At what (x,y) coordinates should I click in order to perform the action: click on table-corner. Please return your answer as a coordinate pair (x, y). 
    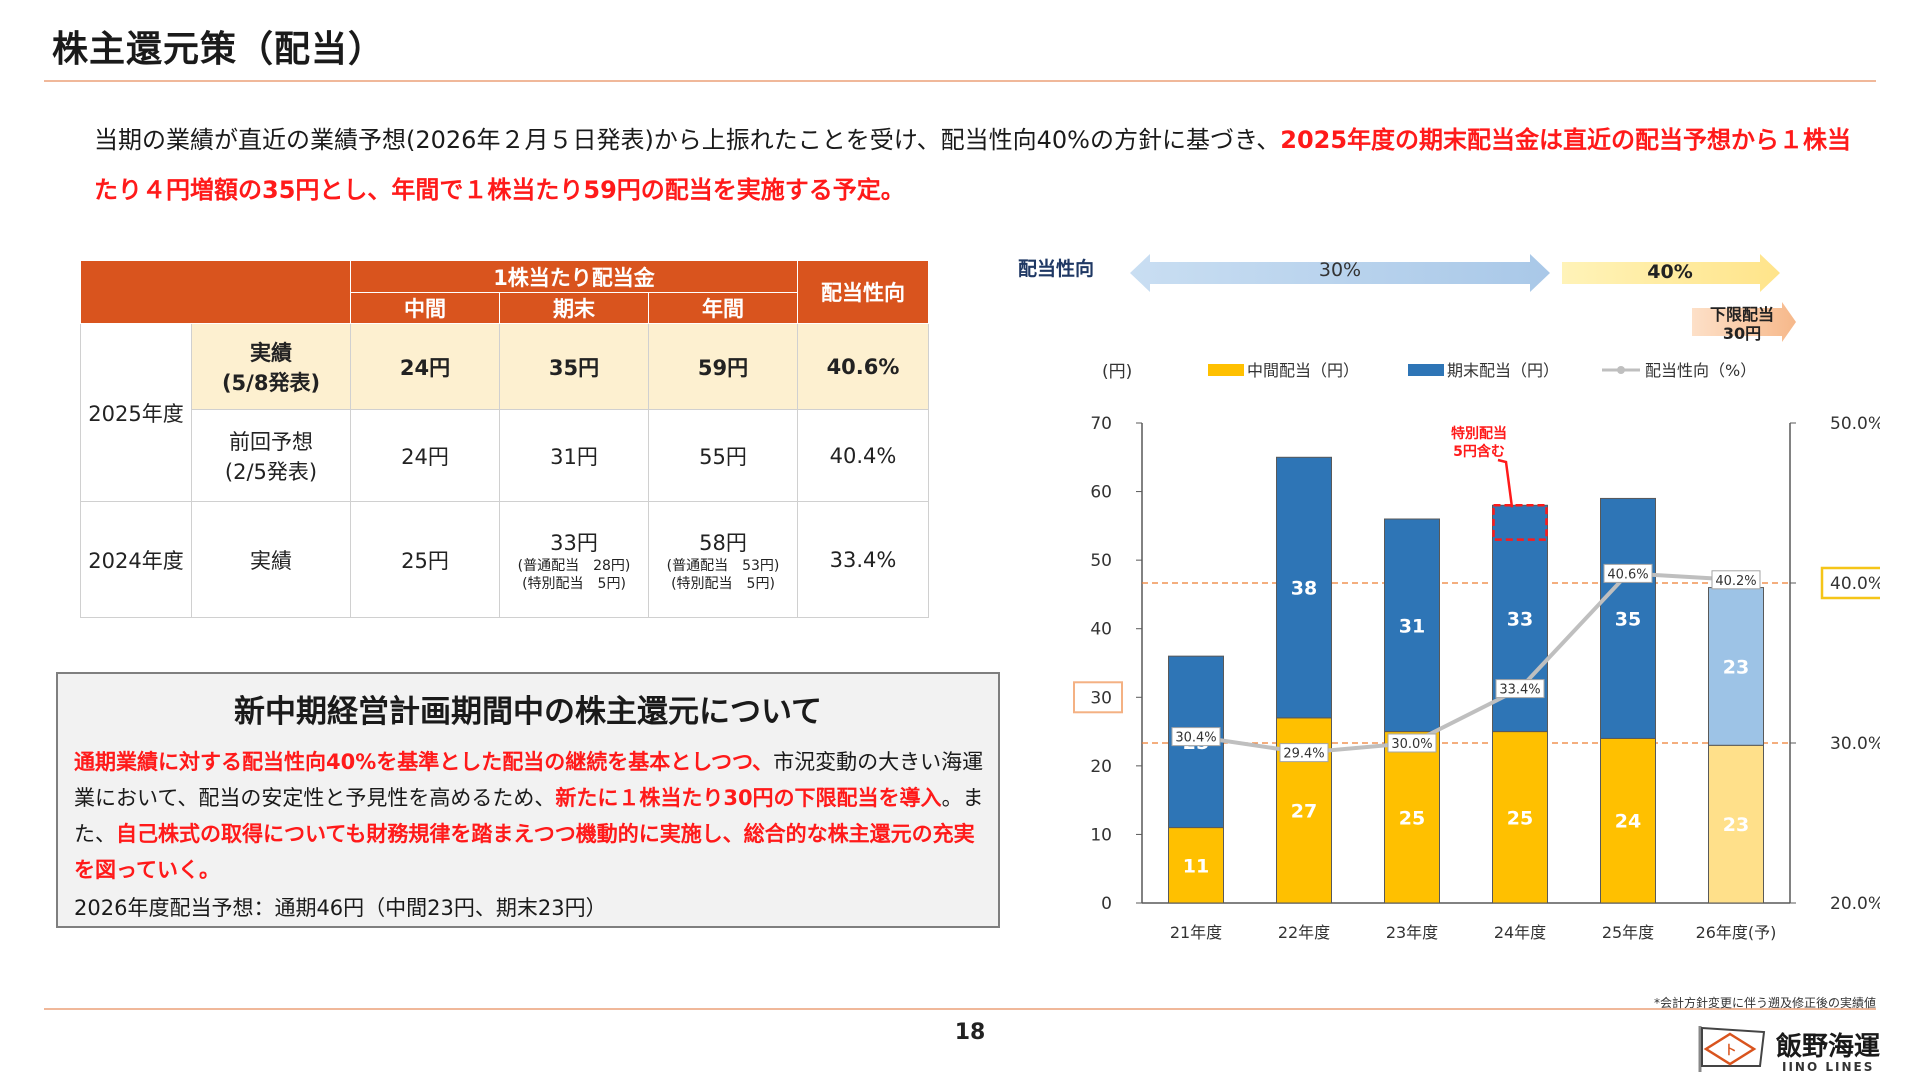
    Looking at the image, I should click on (215, 292).